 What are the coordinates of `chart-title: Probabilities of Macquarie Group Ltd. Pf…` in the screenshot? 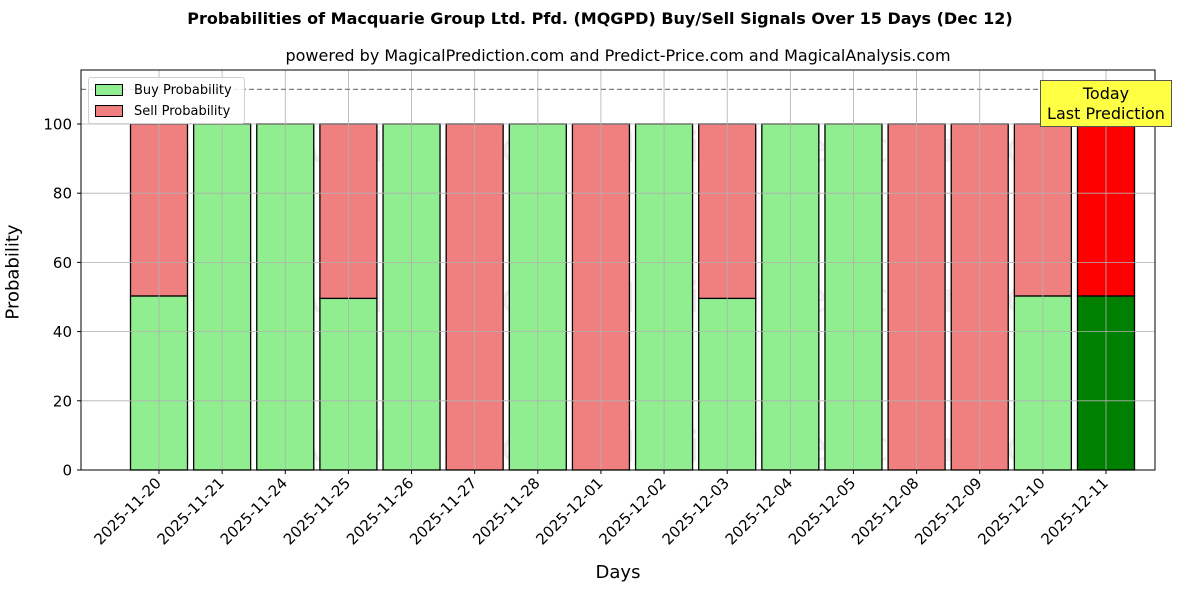 It's located at (600, 18).